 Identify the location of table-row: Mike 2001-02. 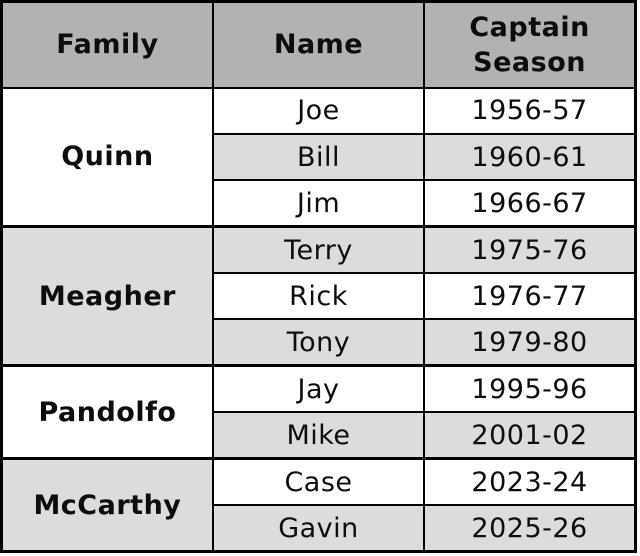
(319, 435).